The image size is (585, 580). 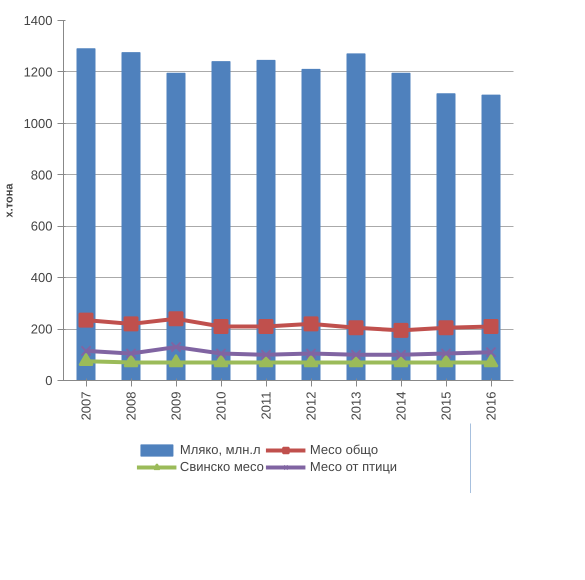 I want to click on y-tick-label: 1000, so click(x=38, y=123).